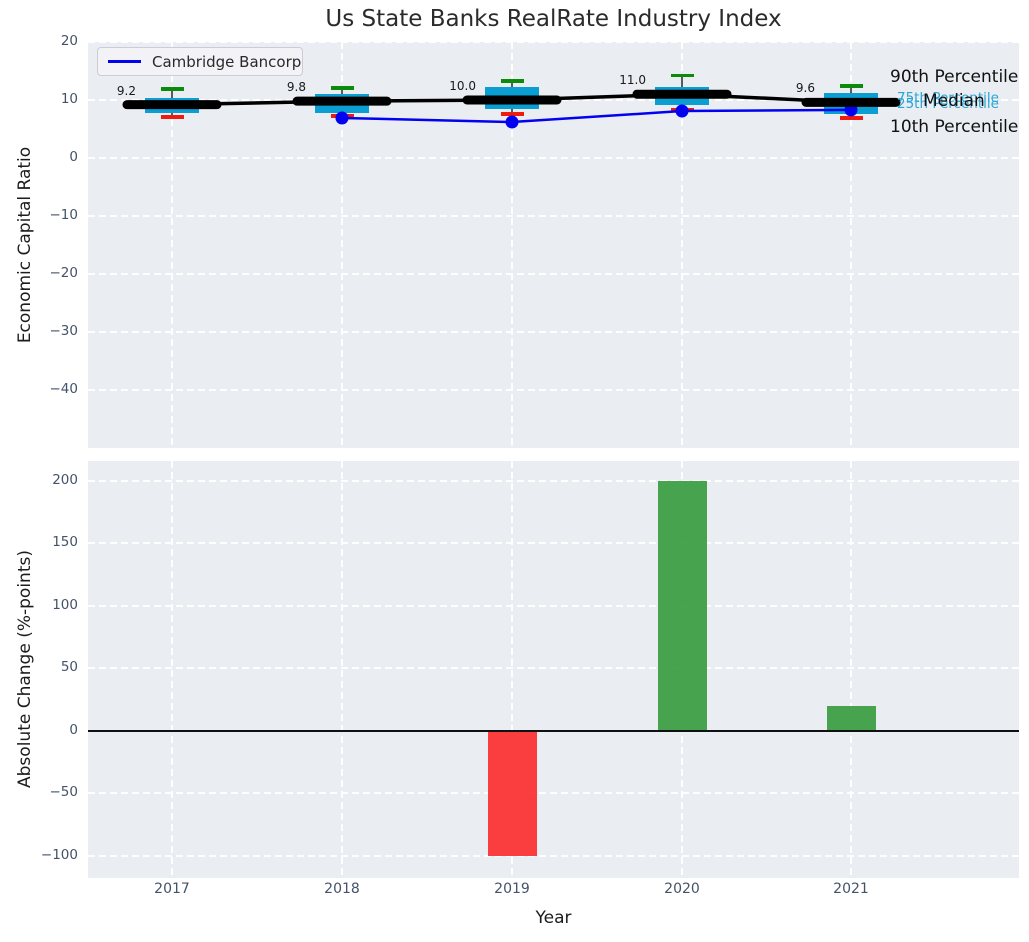 This screenshot has height=942, width=1029. What do you see at coordinates (227, 61) in the screenshot?
I see `legend-label: Cambridge Bancorp` at bounding box center [227, 61].